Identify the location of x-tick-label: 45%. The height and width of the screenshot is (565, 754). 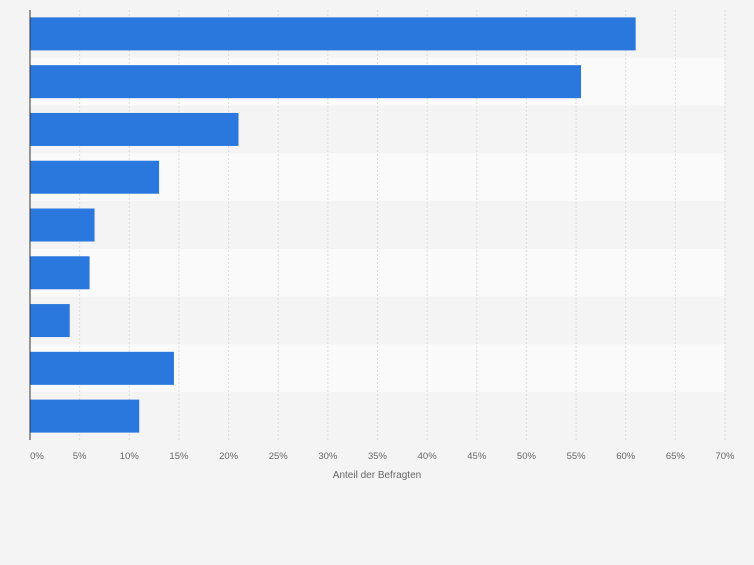
(477, 456).